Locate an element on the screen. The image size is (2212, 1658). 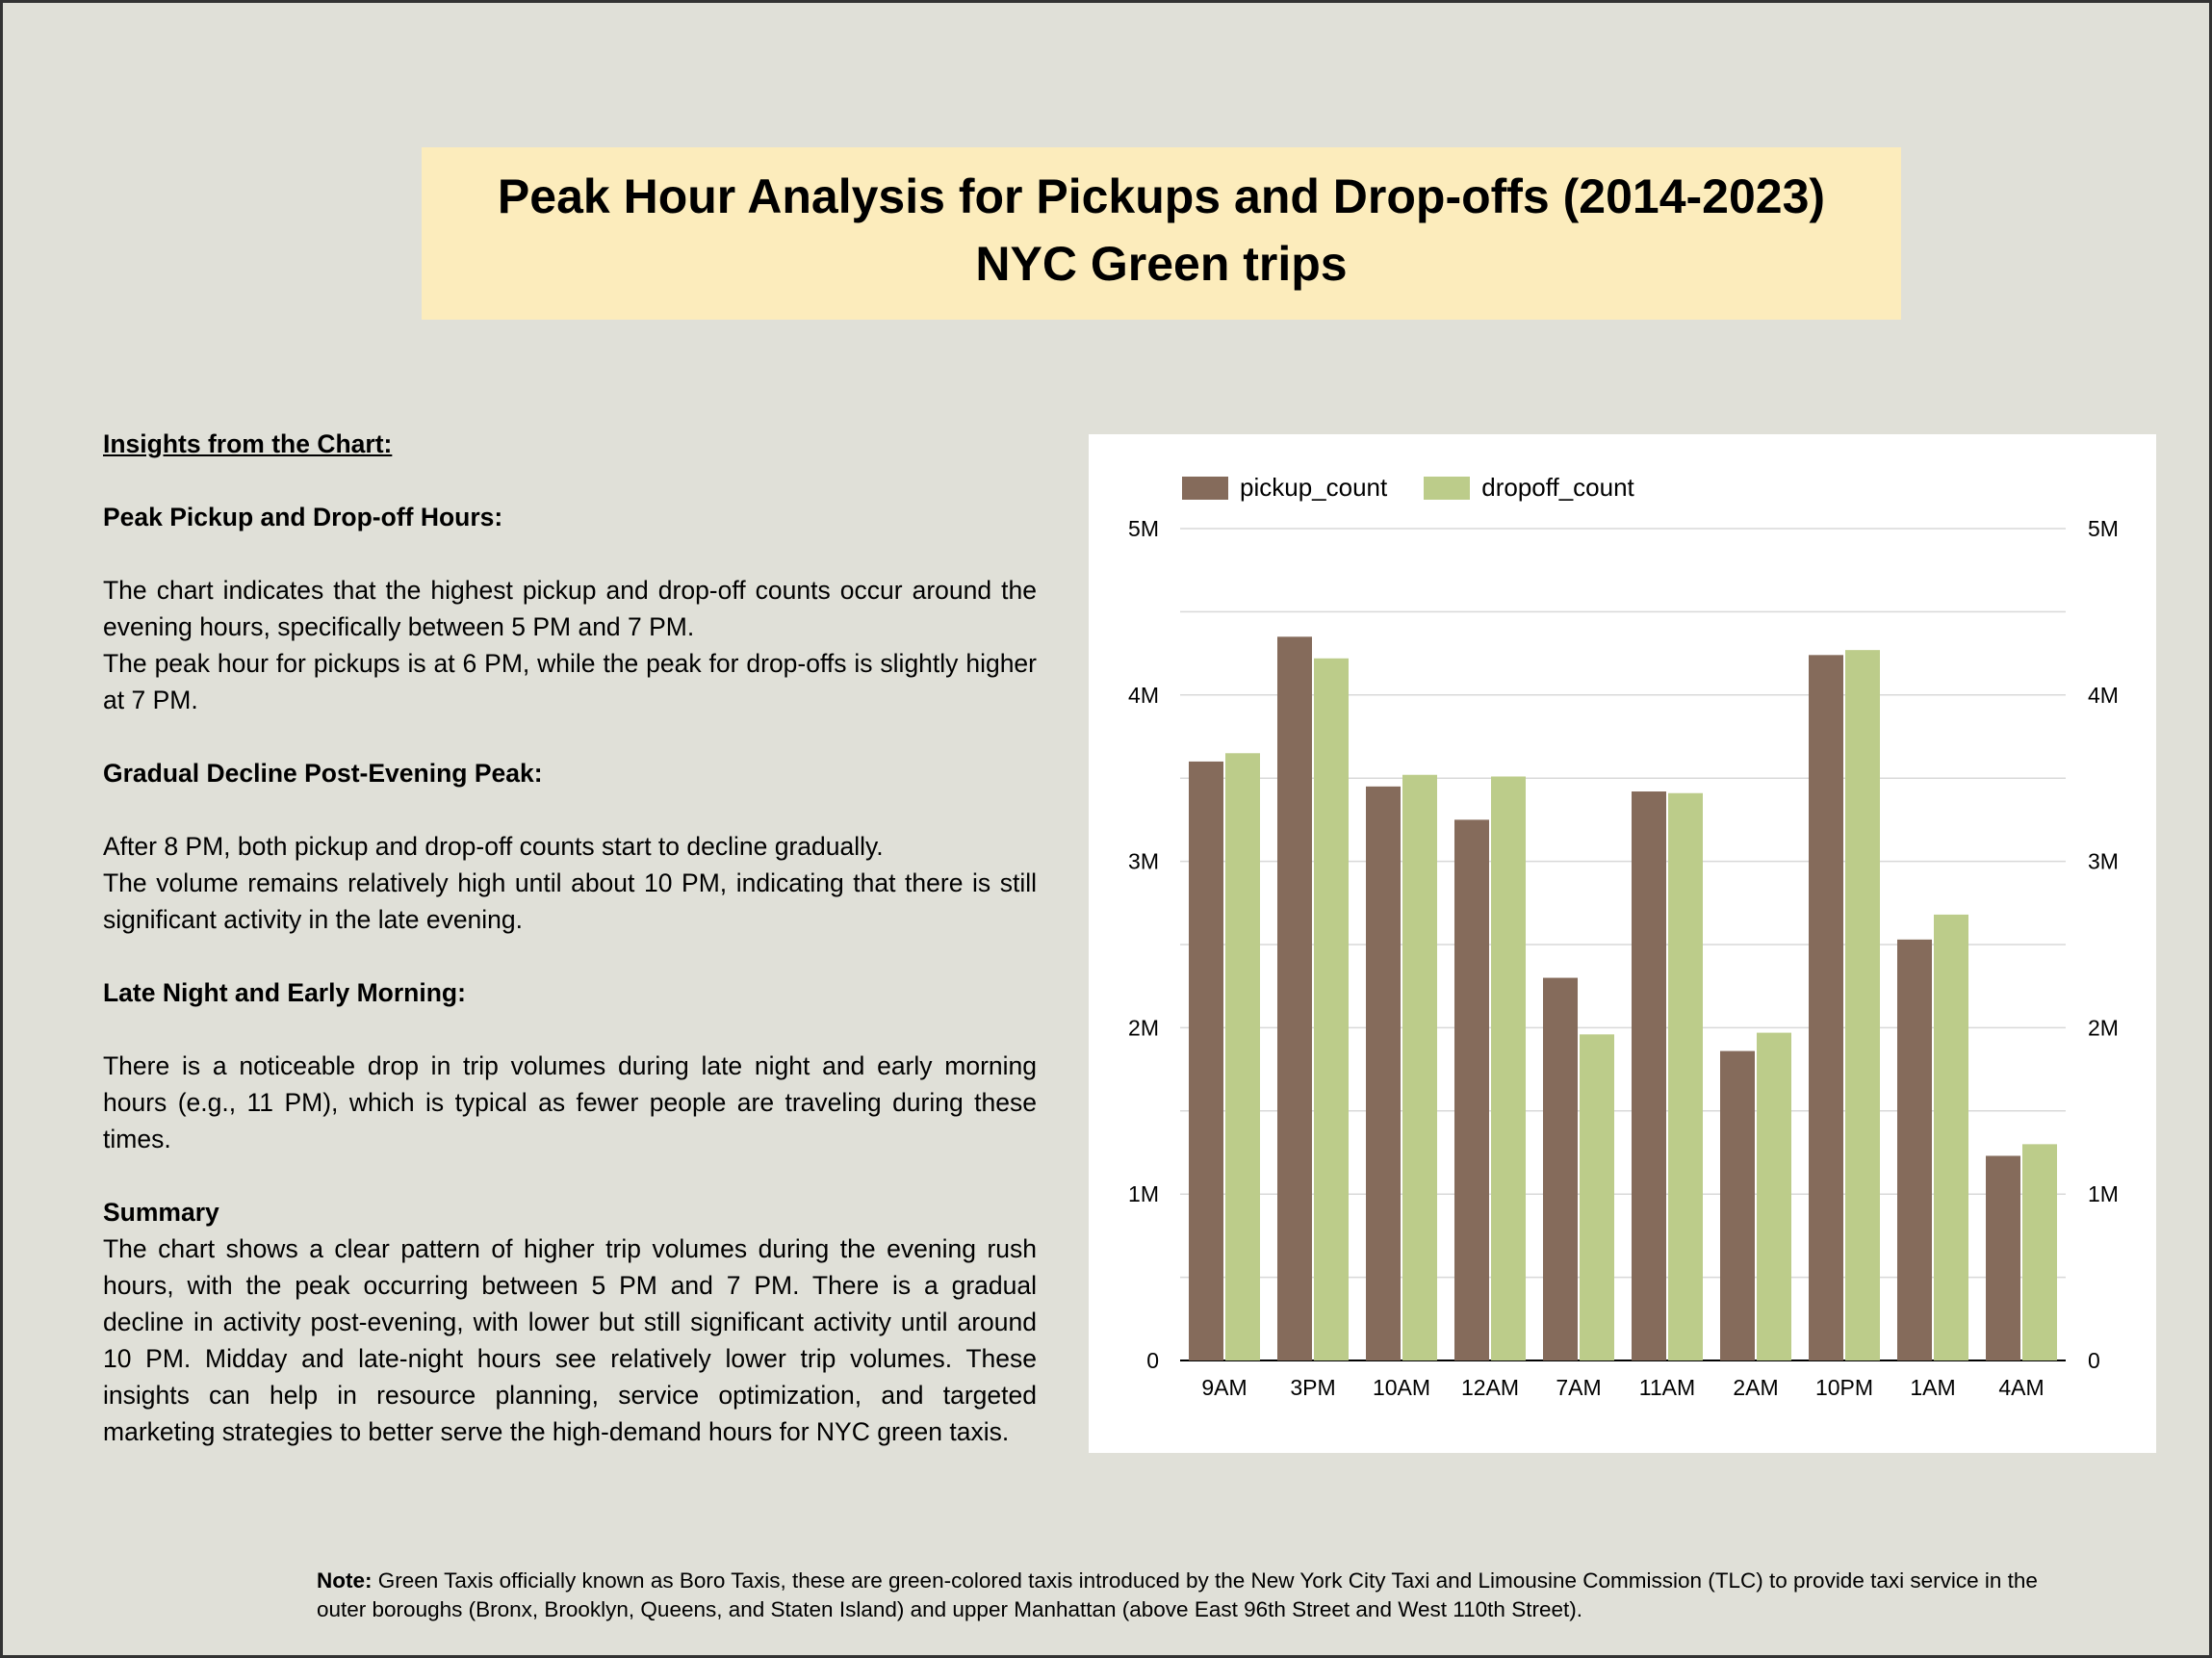
y-tick-label-left: 4M is located at coordinates (1143, 695).